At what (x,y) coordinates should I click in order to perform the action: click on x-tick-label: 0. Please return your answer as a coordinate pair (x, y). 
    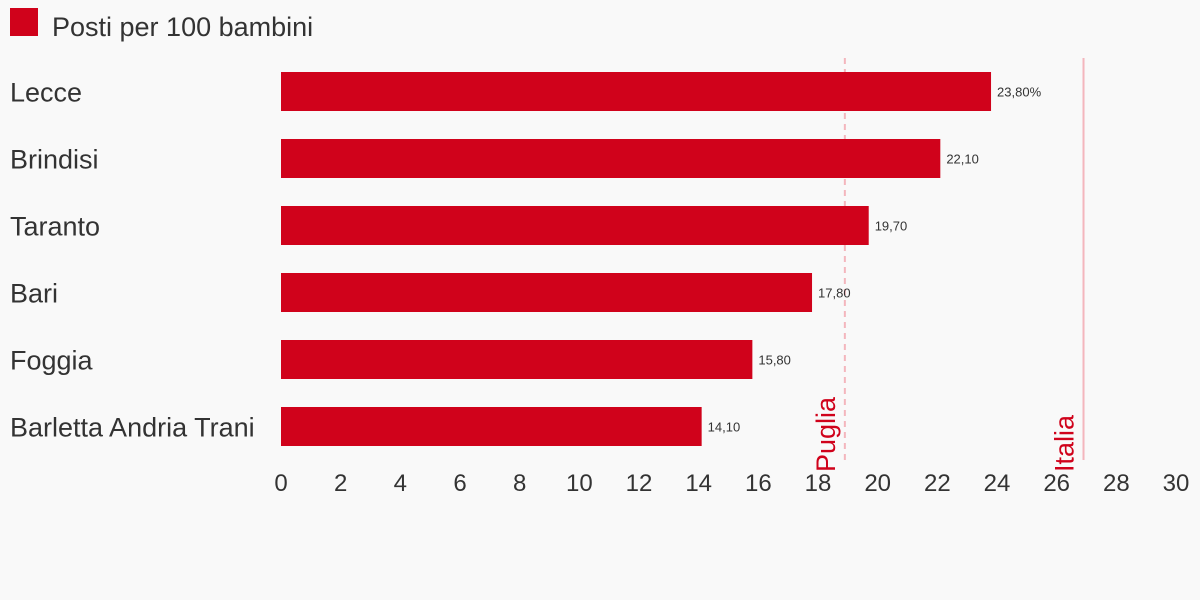
    Looking at the image, I should click on (280, 483).